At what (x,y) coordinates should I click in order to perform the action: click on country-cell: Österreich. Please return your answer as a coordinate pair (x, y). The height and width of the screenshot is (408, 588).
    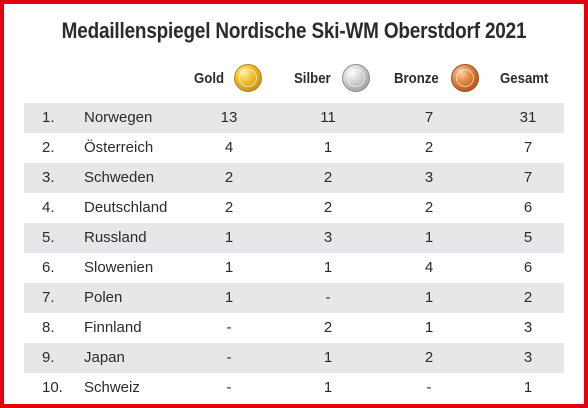
    Looking at the image, I should click on (119, 147).